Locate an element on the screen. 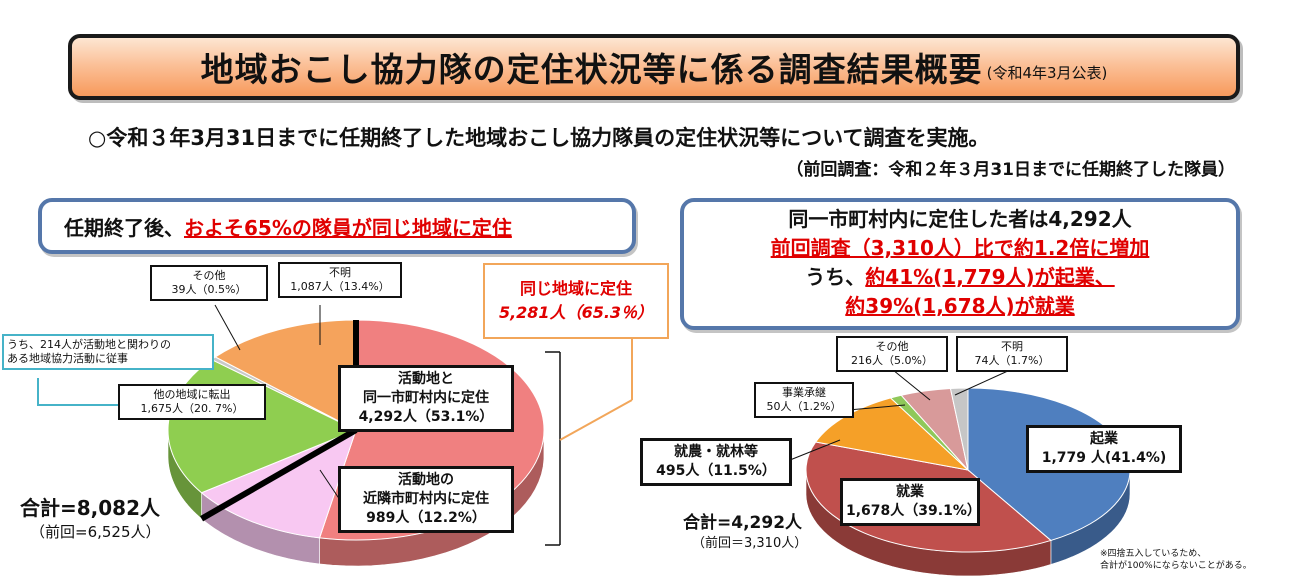 This screenshot has width=1297, height=578. right-label-agriculture: 就農・就林等 495人（11.5%） is located at coordinates (716, 462).